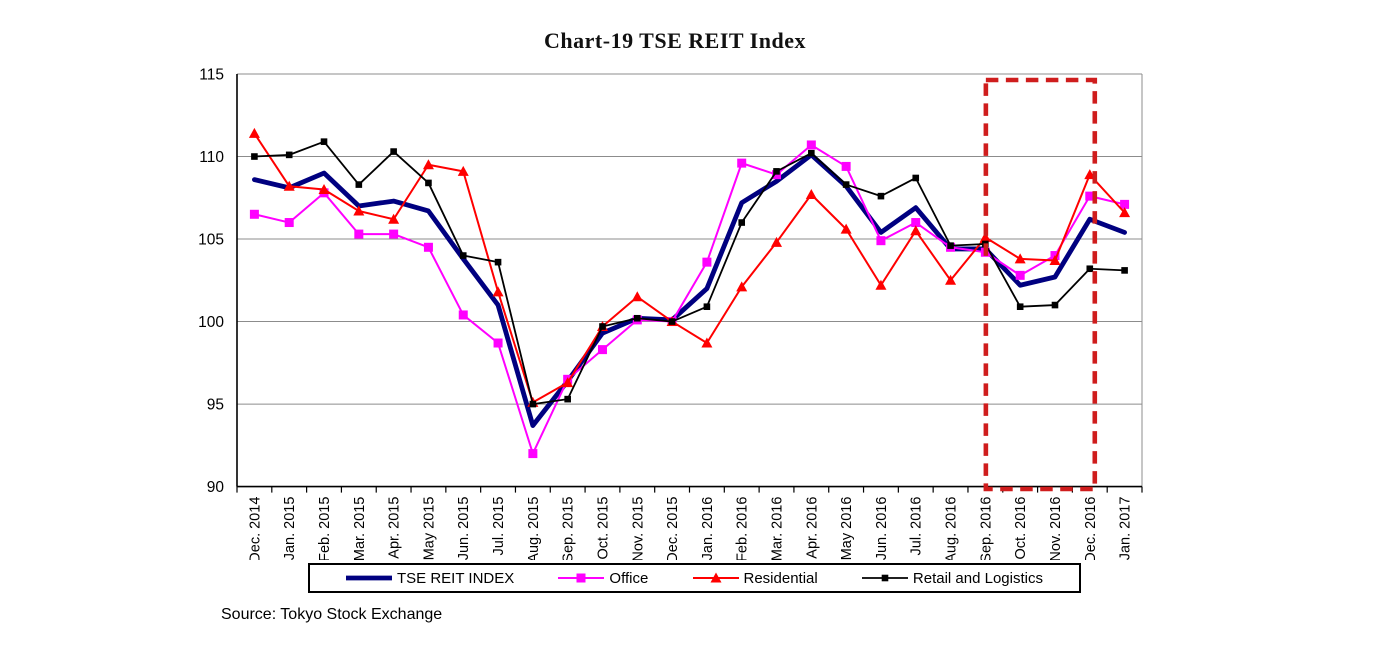 The height and width of the screenshot is (665, 1391). What do you see at coordinates (1056, 528) in the screenshot?
I see `x-axis-label: Nov. 2016` at bounding box center [1056, 528].